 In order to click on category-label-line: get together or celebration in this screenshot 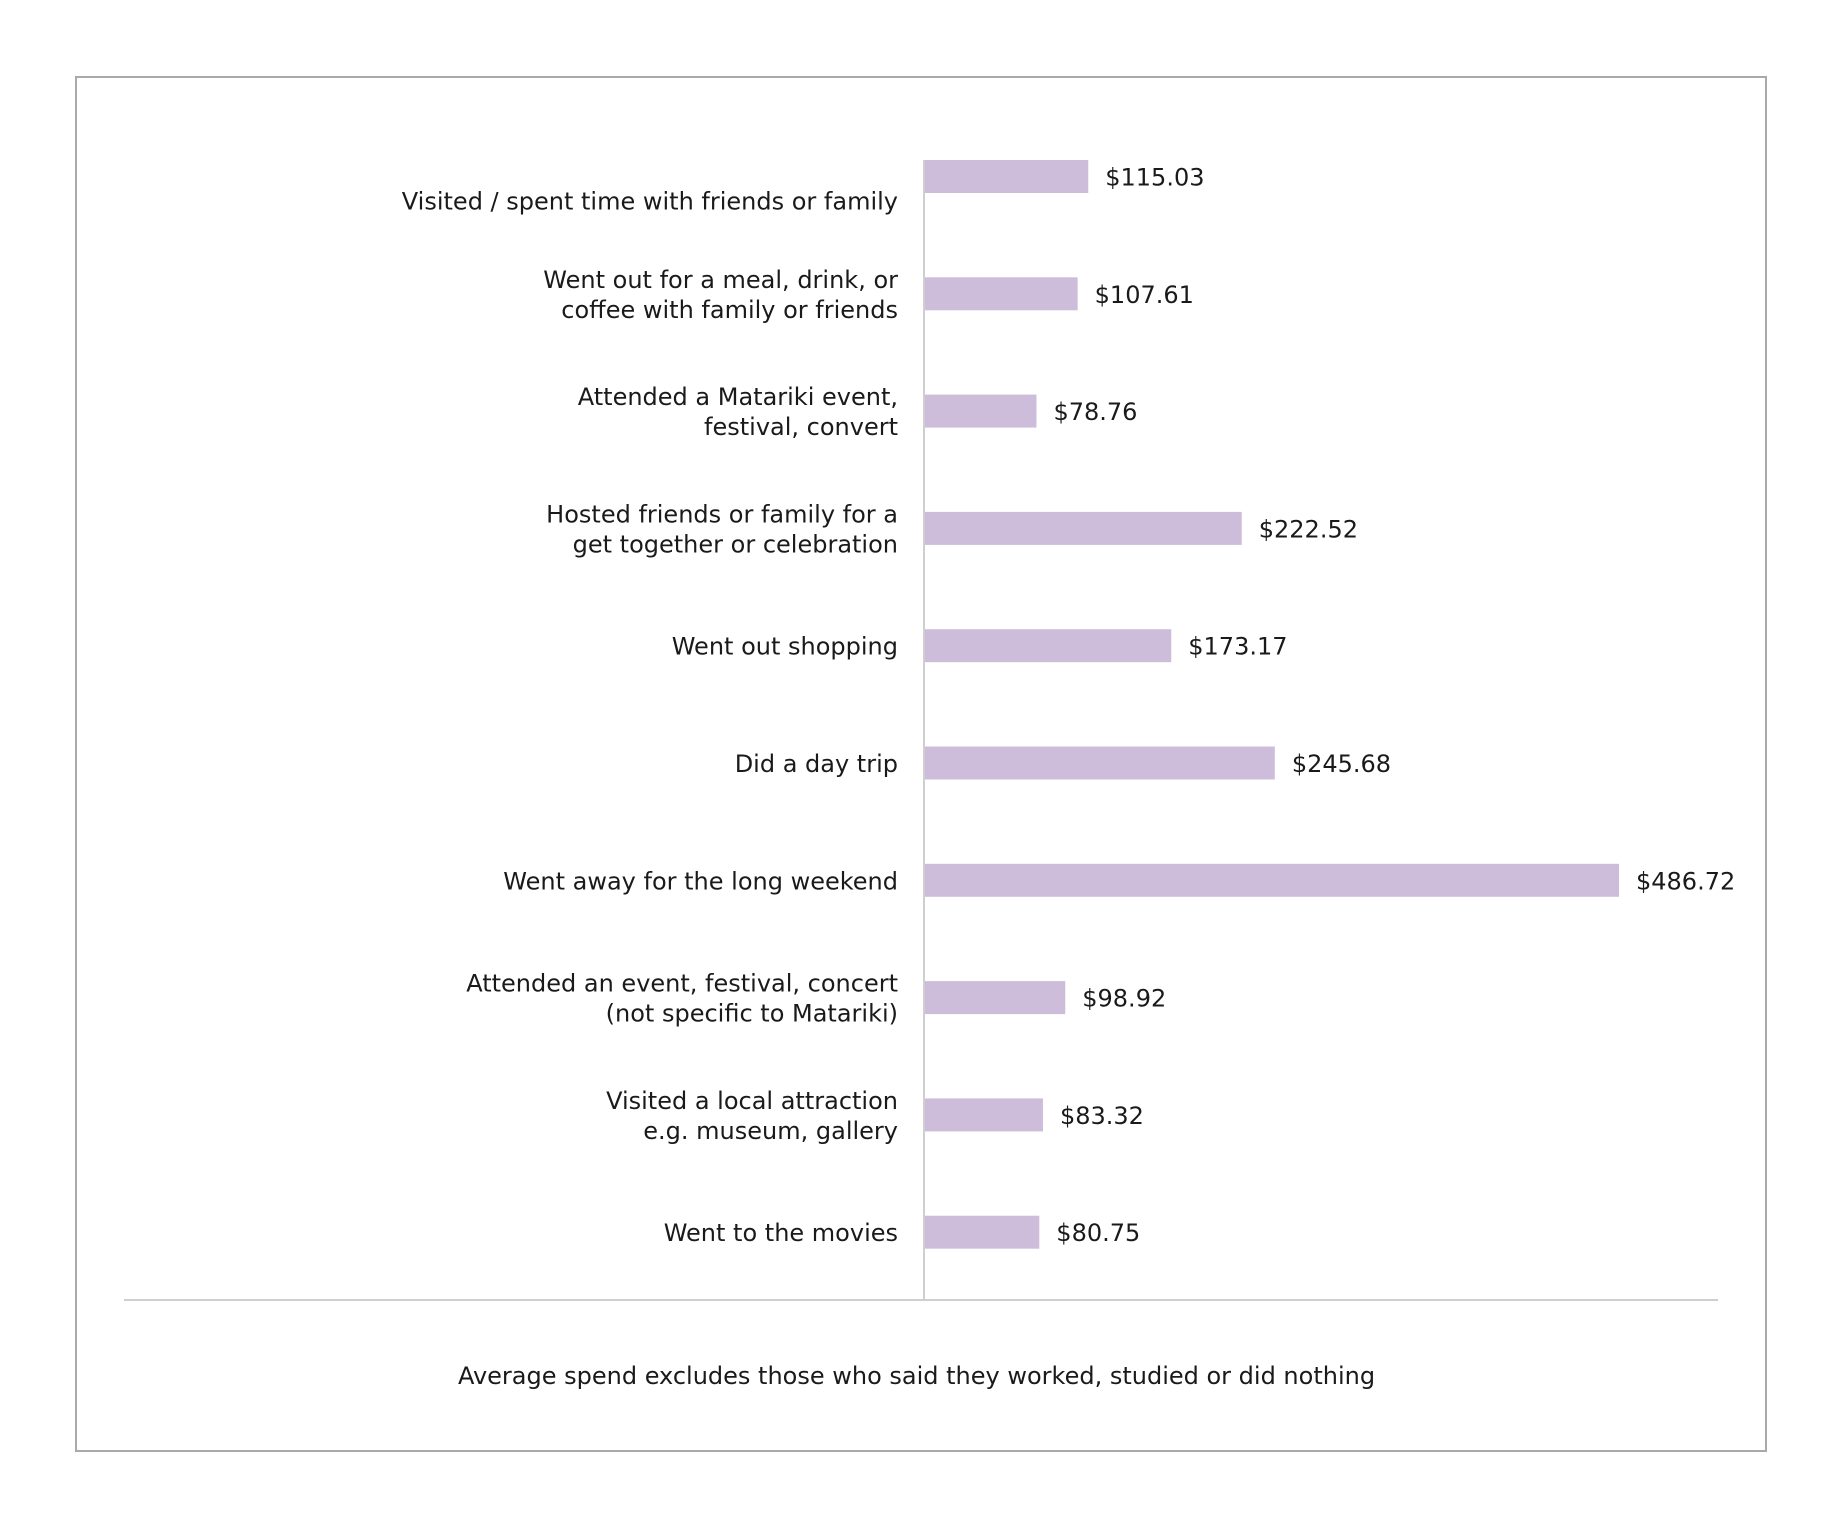, I will do `click(735, 544)`.